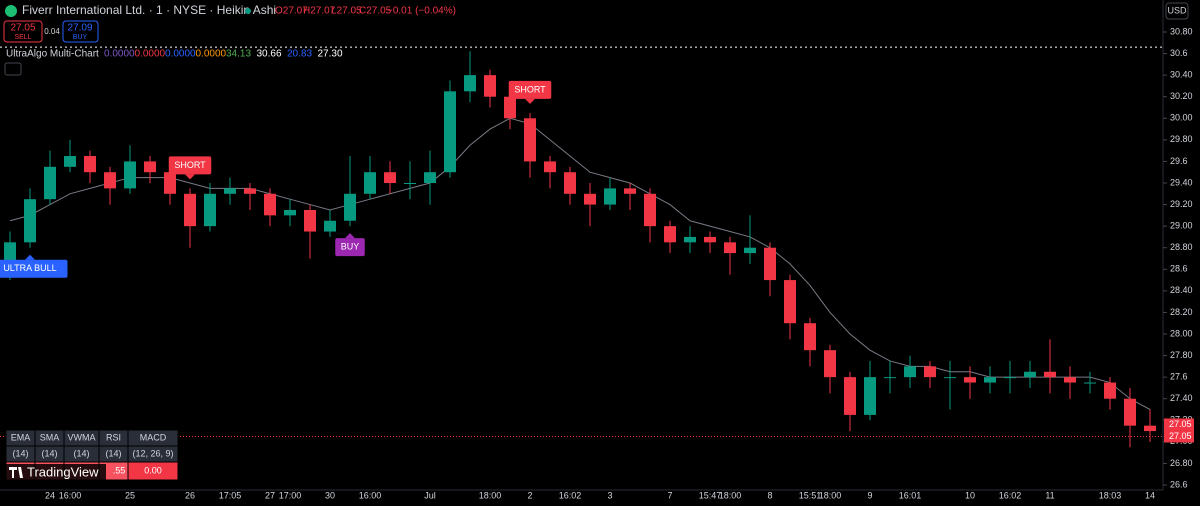 The width and height of the screenshot is (1200, 506). Describe the element at coordinates (130, 495) in the screenshot. I see `x-tick-label: 25` at that location.